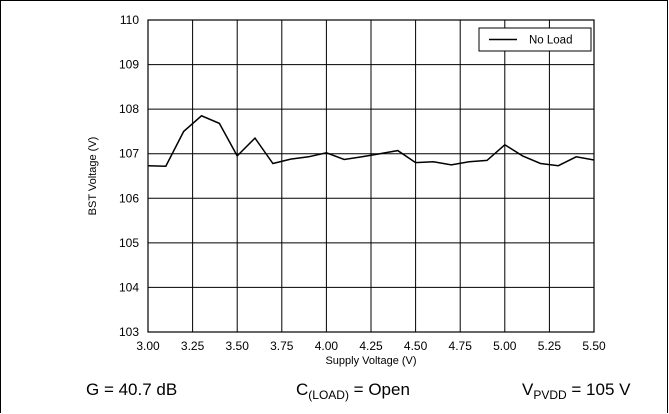  What do you see at coordinates (129, 287) in the screenshot?
I see `y-tick-label: 104` at bounding box center [129, 287].